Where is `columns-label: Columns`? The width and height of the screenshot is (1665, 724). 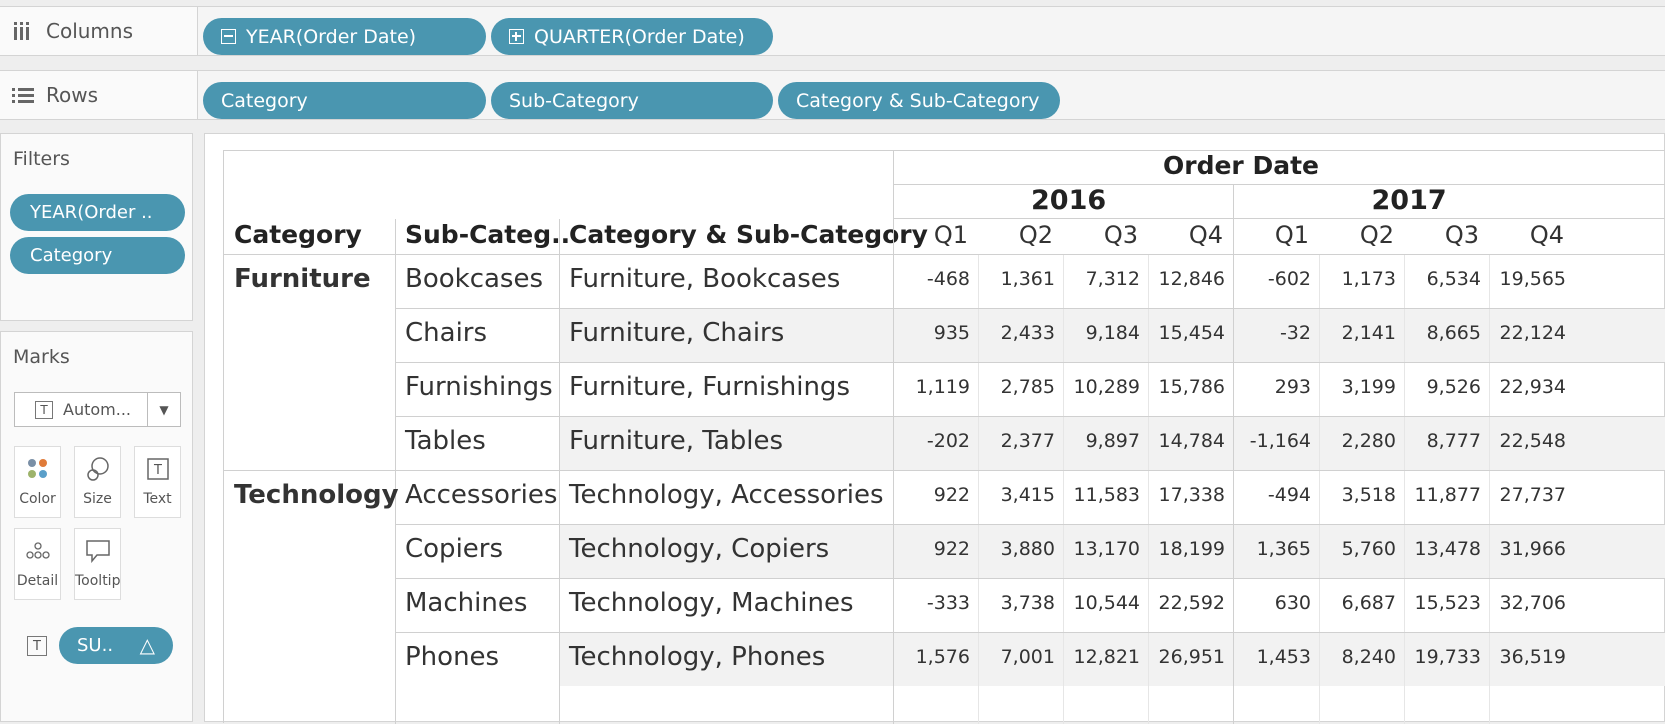
columns-label: Columns is located at coordinates (90, 31).